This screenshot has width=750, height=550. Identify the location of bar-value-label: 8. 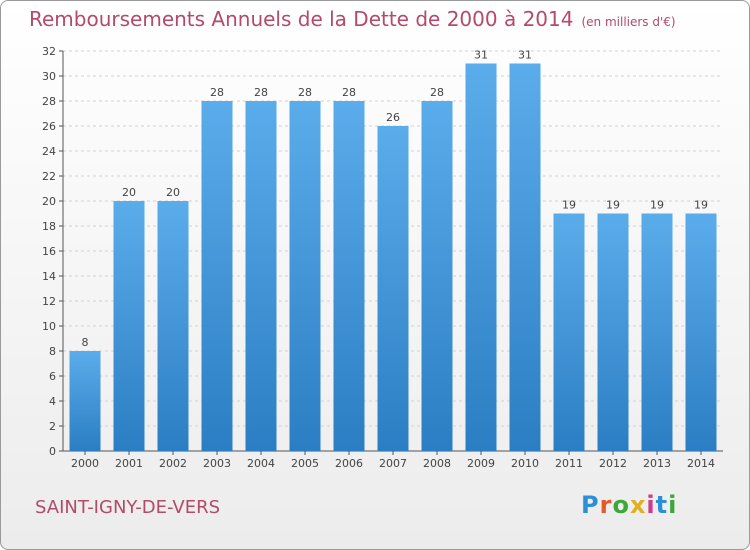
(85, 342).